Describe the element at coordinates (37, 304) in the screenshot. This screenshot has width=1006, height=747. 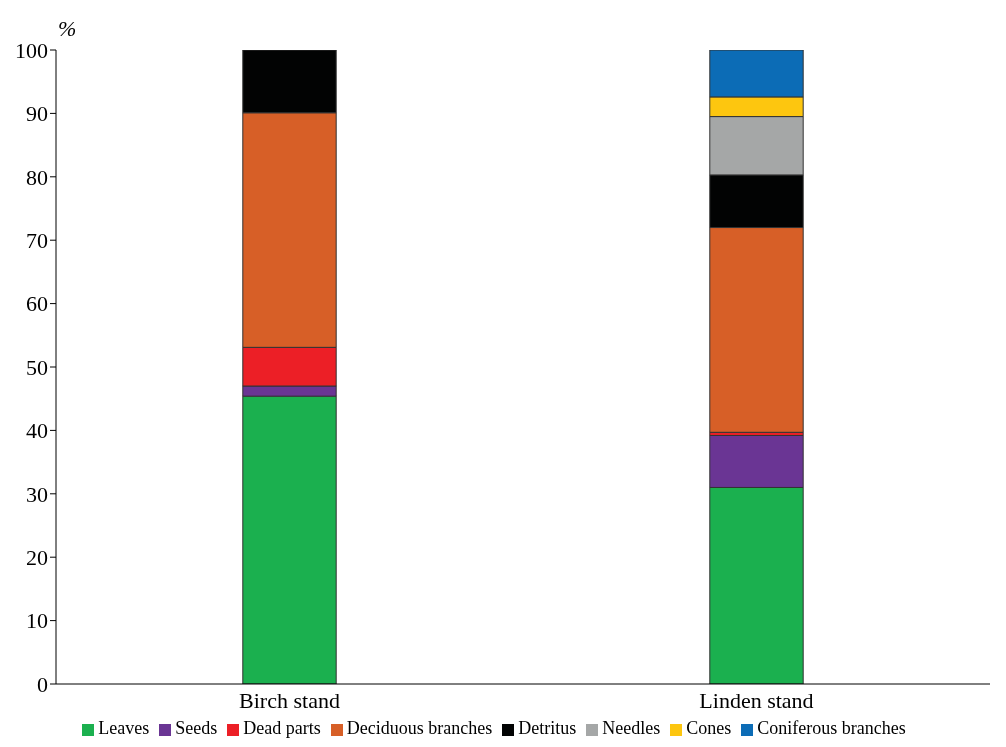
I see `y-tick-label: 60` at that location.